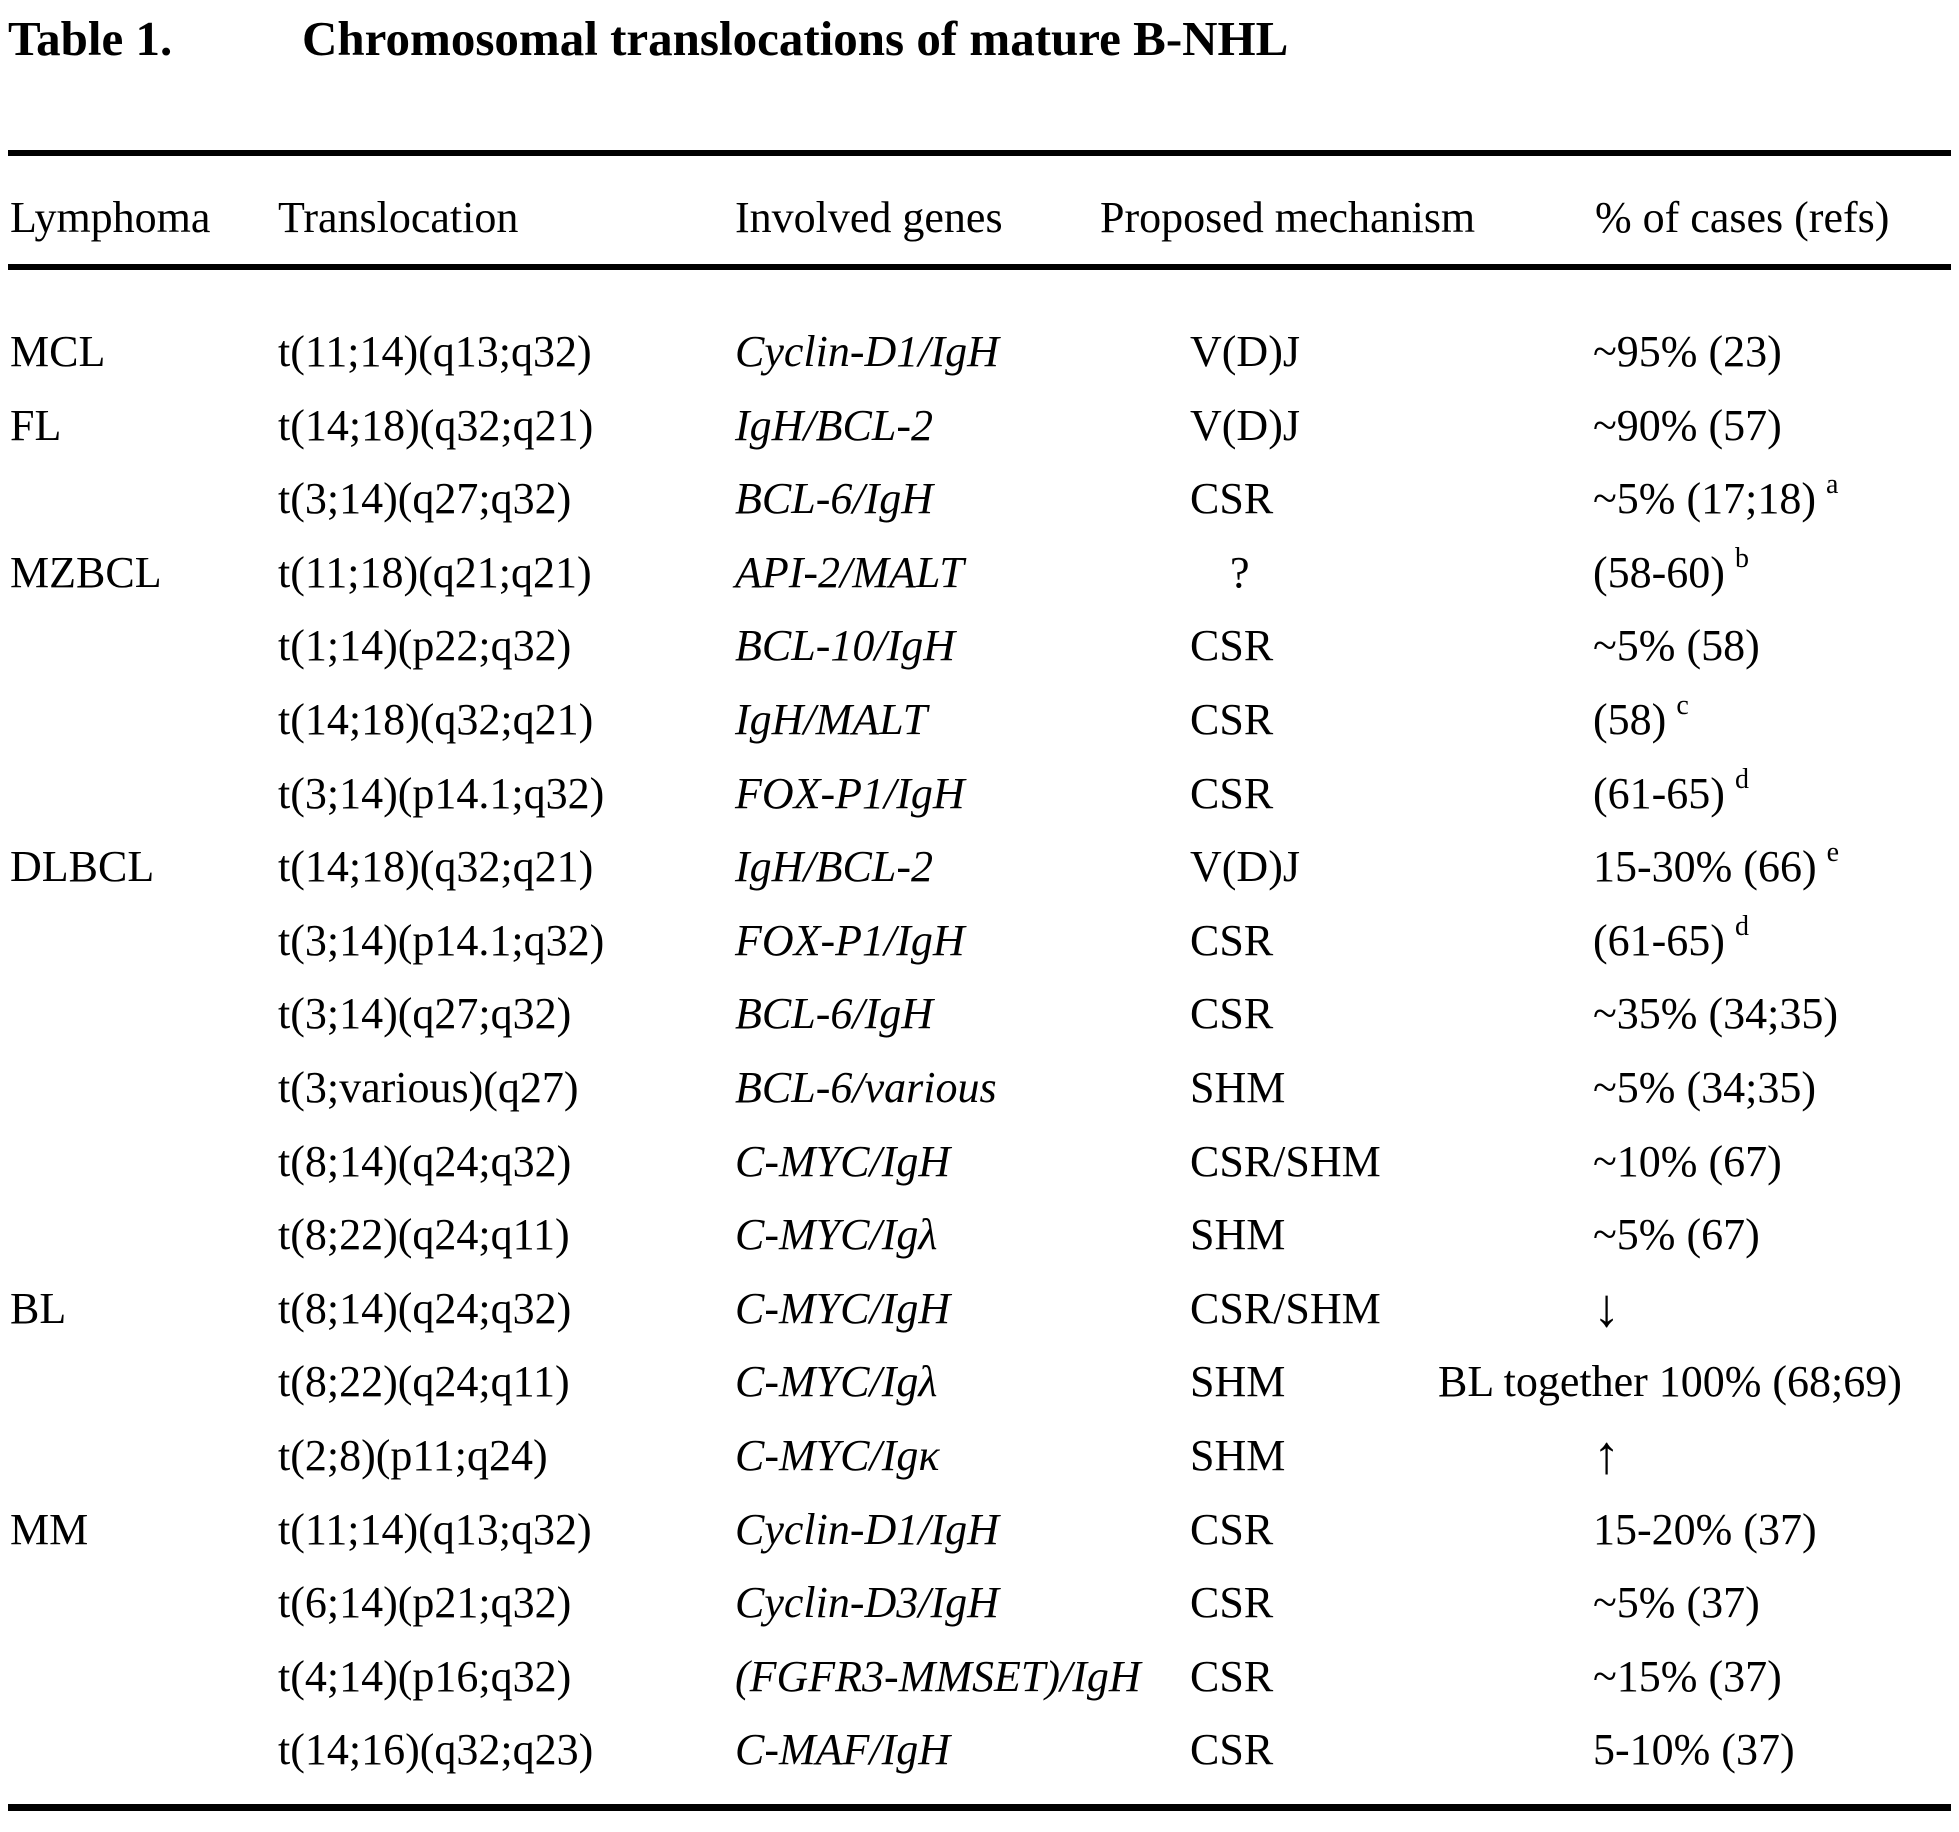 The image size is (1959, 1832). Describe the element at coordinates (110, 217) in the screenshot. I see `column-header-lymphoma: Lymphoma` at that location.